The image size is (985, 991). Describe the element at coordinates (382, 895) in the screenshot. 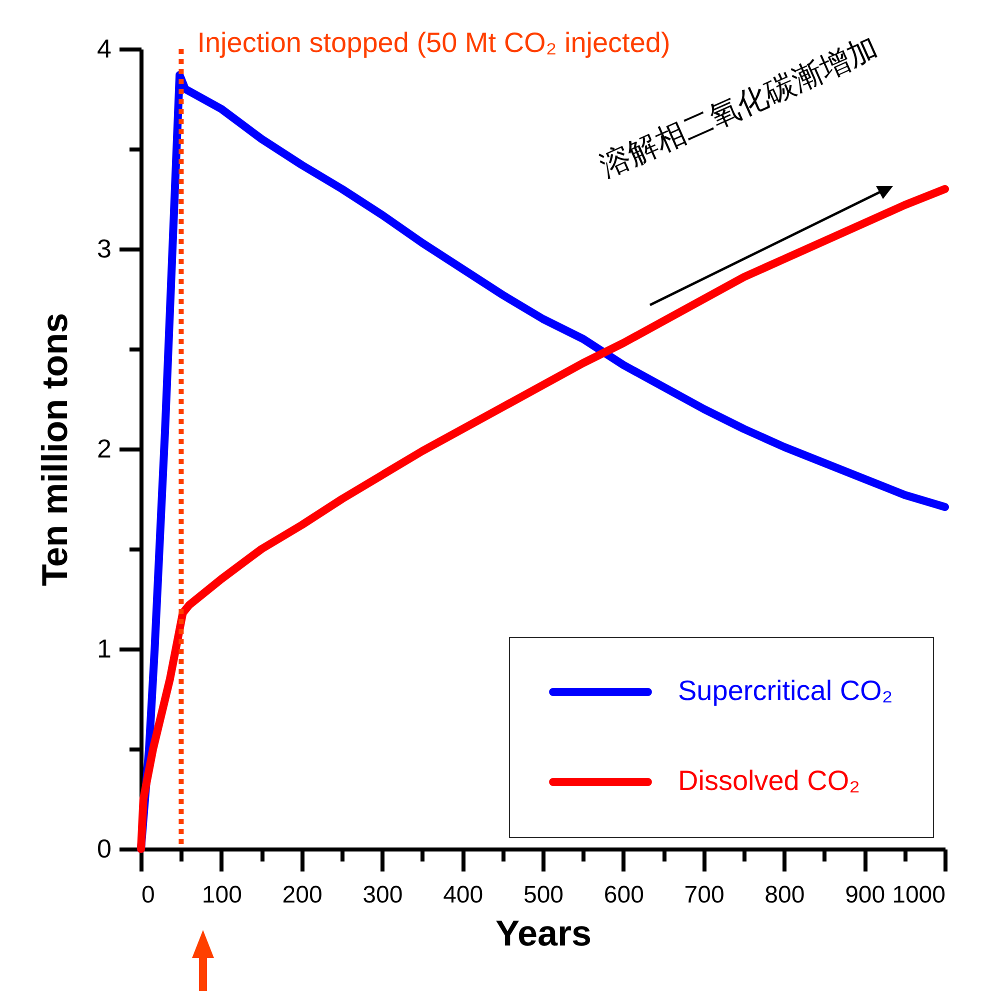

I see `x-tick-label: 300` at that location.